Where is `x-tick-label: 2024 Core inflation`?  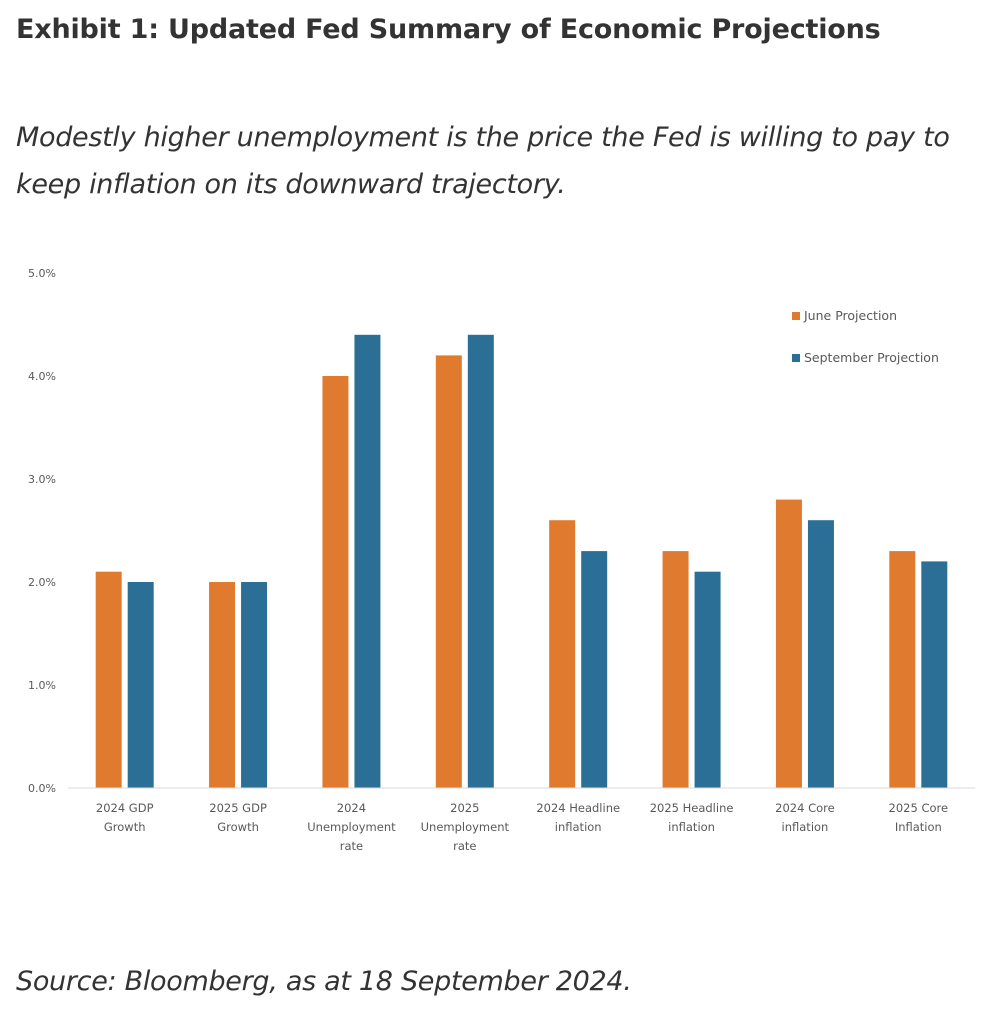
x-tick-label: 2024 Core inflation is located at coordinates (805, 817).